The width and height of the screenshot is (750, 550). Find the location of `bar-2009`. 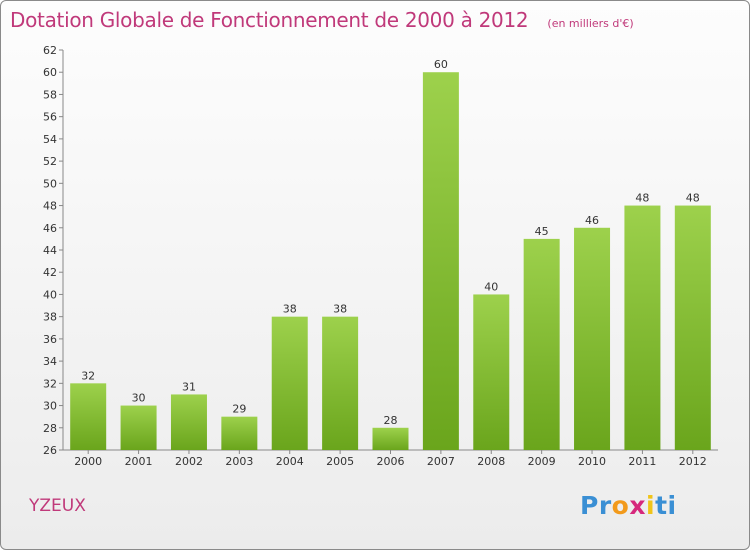

bar-2009 is located at coordinates (541, 344).